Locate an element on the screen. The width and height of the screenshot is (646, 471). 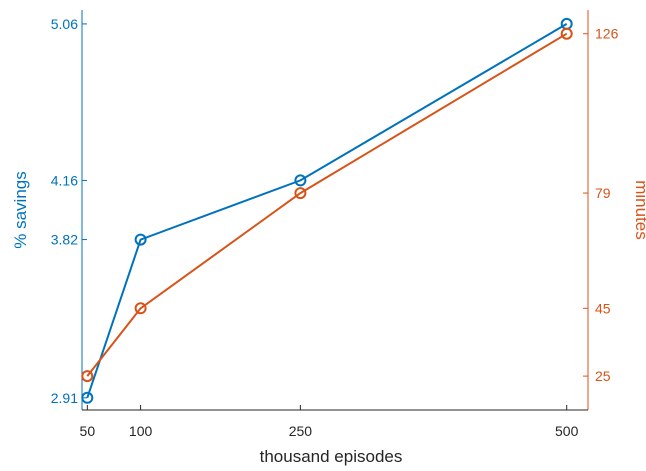
x-tick-label: 100 is located at coordinates (141, 431).